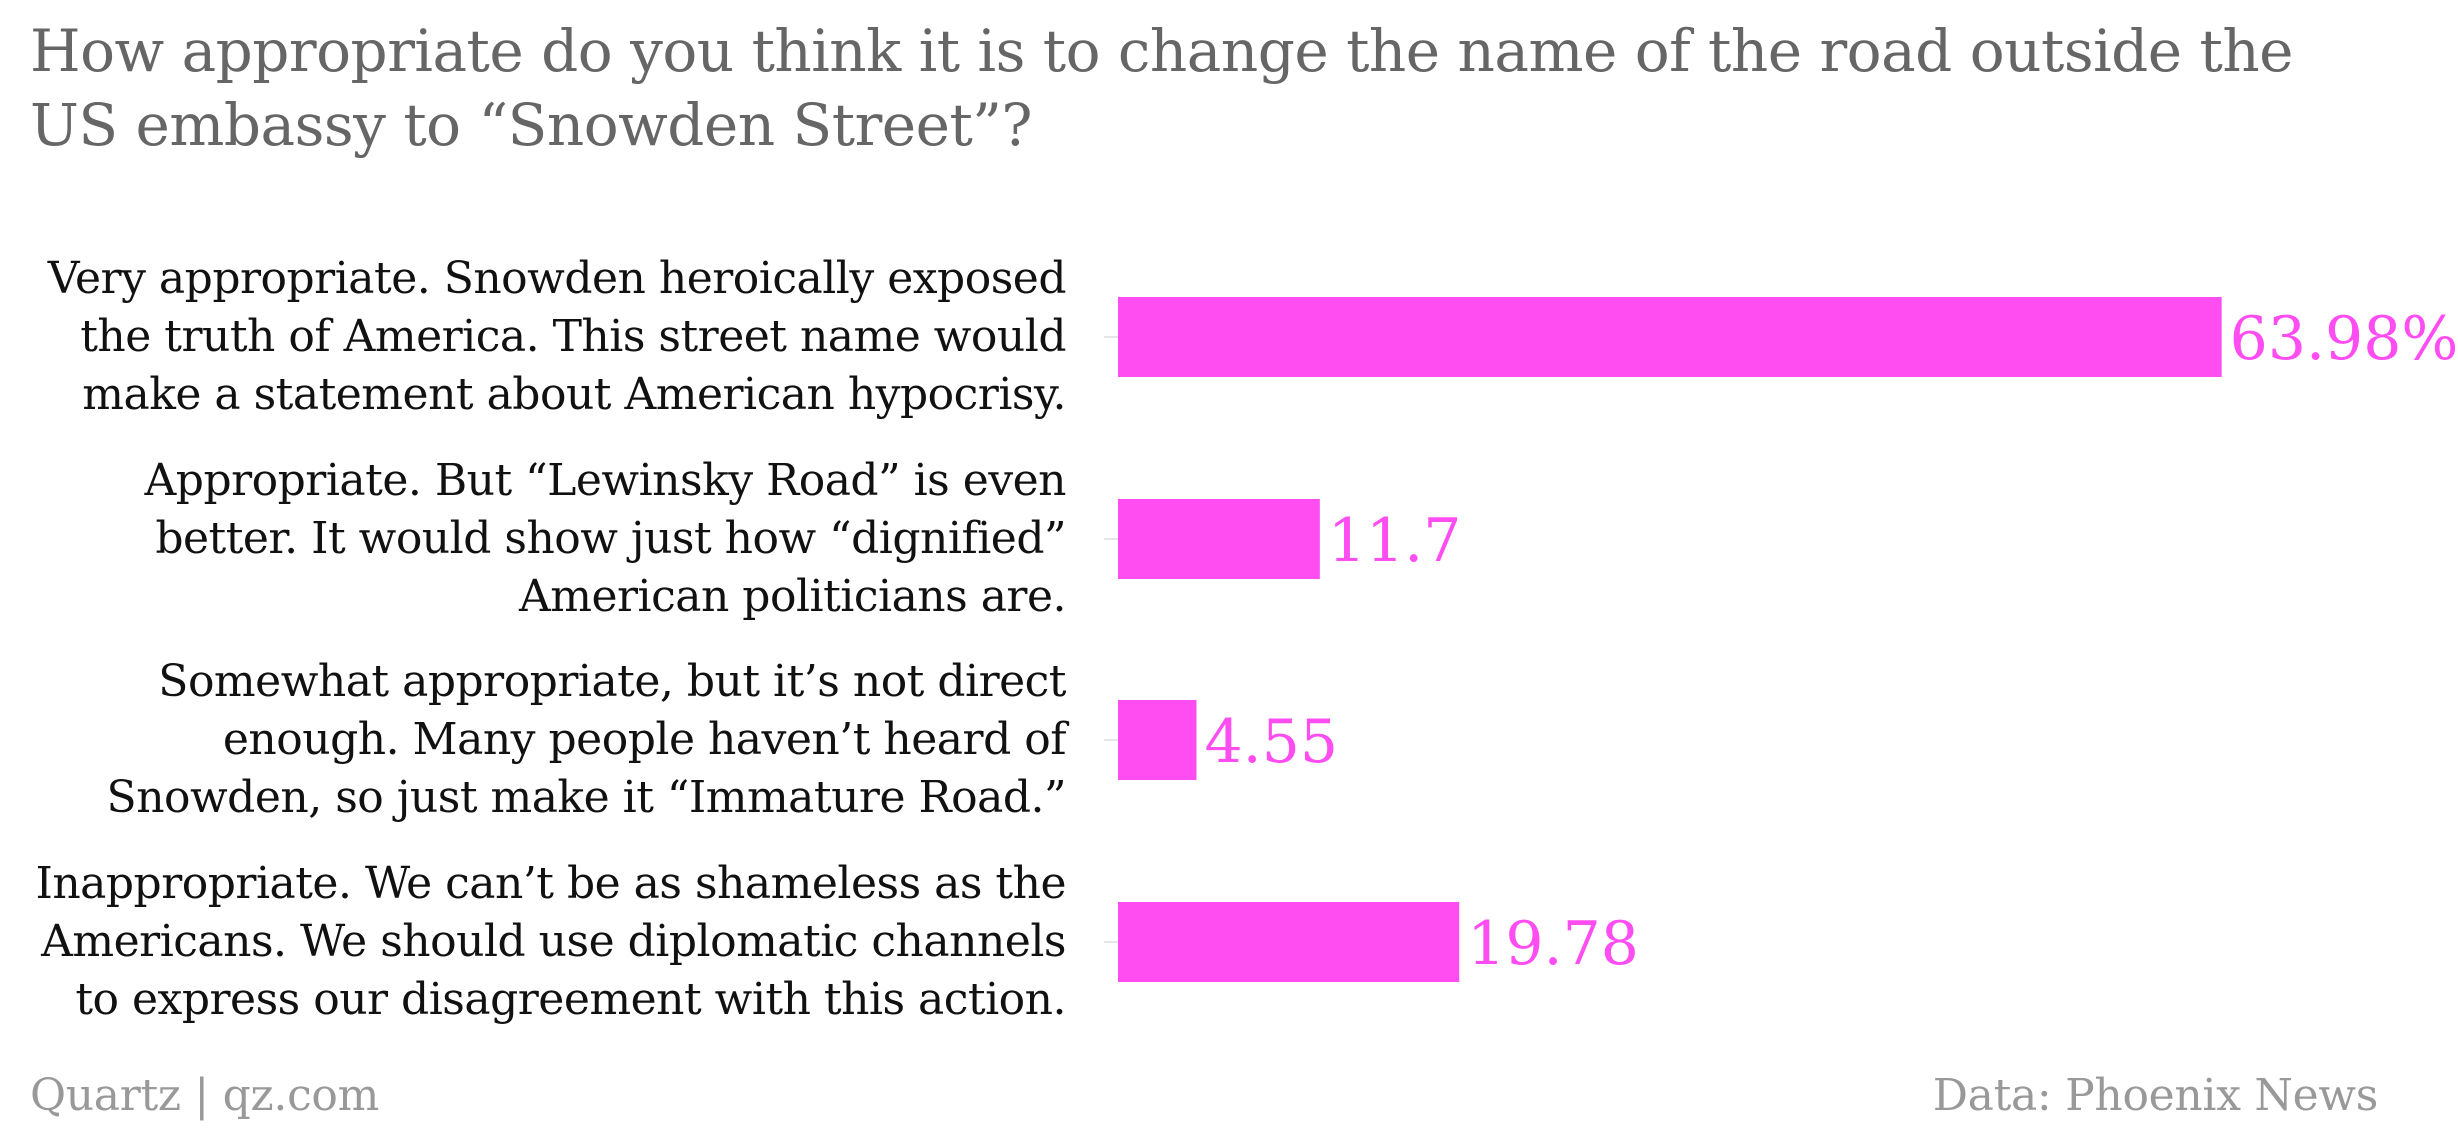 The image size is (2458, 1146). What do you see at coordinates (205, 1095) in the screenshot?
I see `footer-credit: Quartz | qz.com` at bounding box center [205, 1095].